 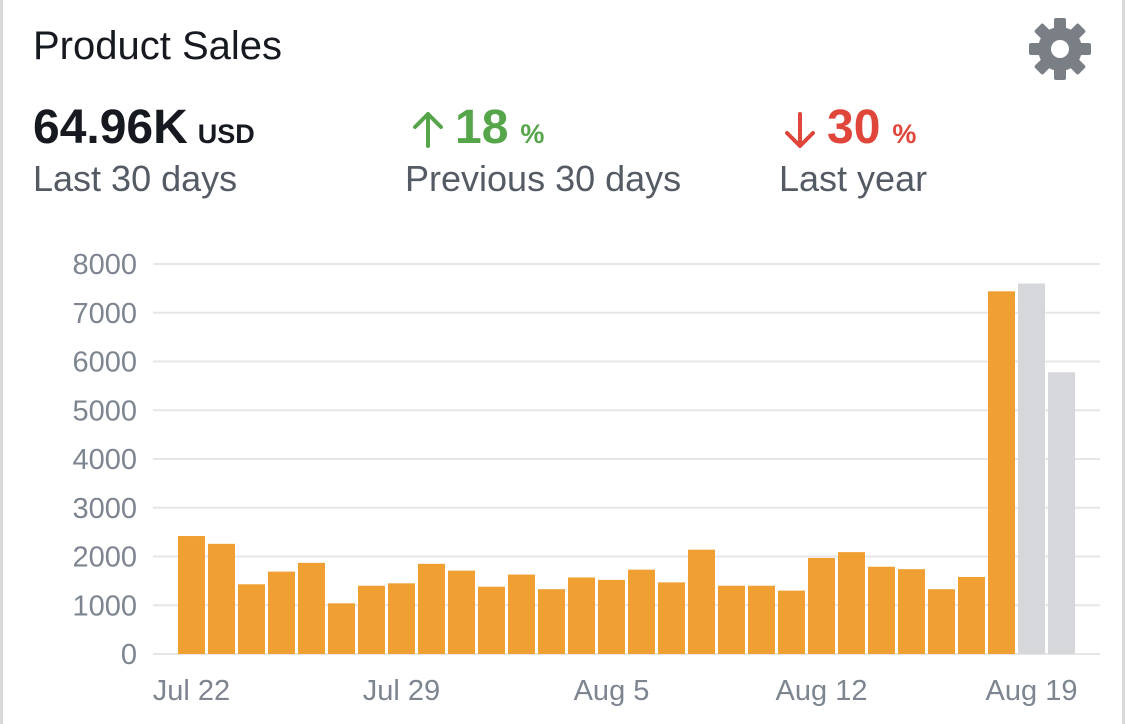 I want to click on y-axis-ticks: 0 1000 2000 3000 4000 5000 6000 7000 8000, so click(x=104, y=460).